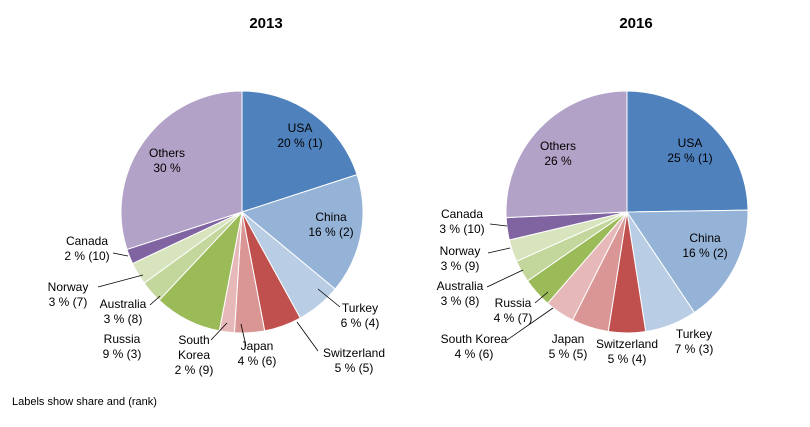 This screenshot has height=427, width=810. What do you see at coordinates (194, 355) in the screenshot?
I see `data-label-south-korea: South Korea 2 % (9)` at bounding box center [194, 355].